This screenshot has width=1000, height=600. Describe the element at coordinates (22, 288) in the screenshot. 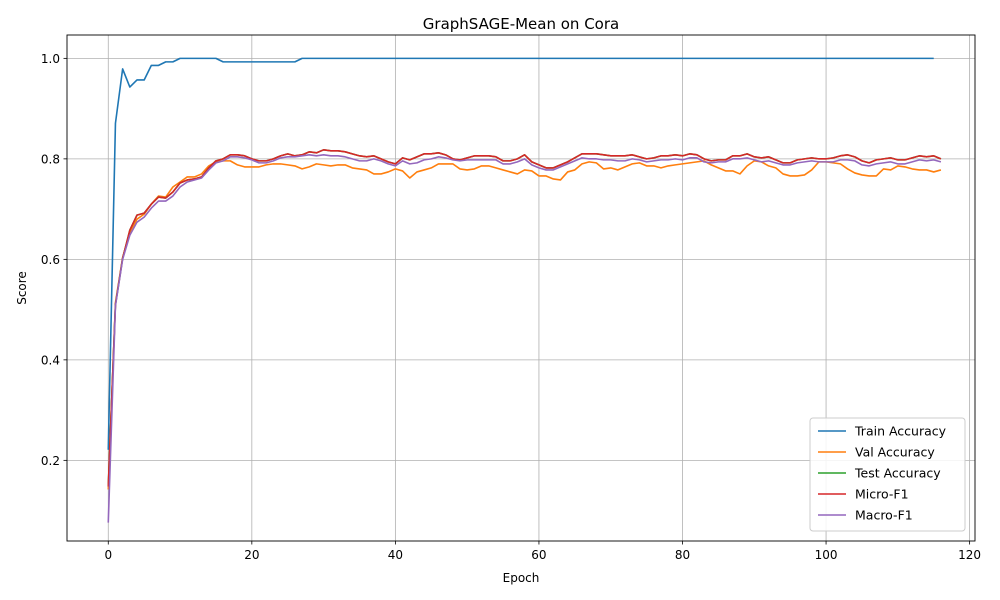

I see `y-axis-label: Score` at that location.